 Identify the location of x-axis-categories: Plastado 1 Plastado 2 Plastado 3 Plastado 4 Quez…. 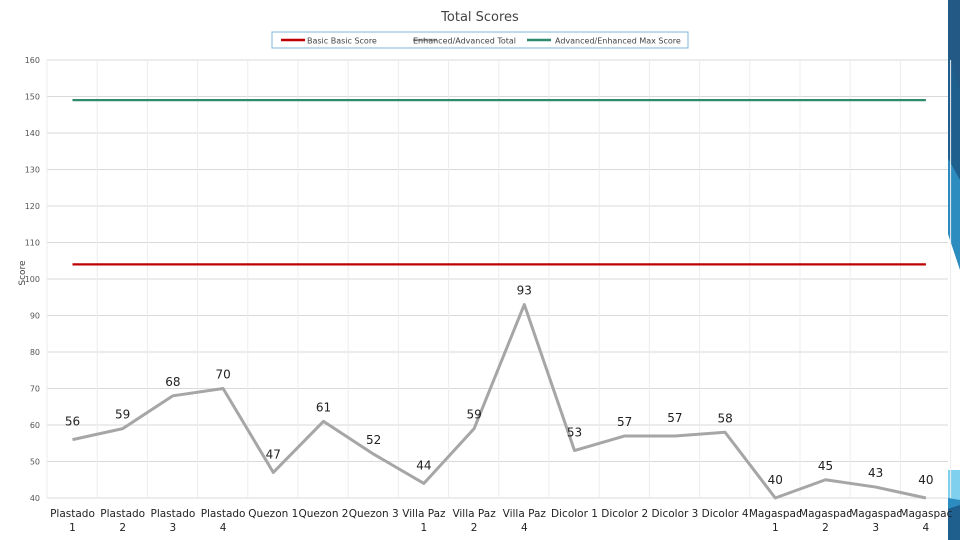
(501, 521).